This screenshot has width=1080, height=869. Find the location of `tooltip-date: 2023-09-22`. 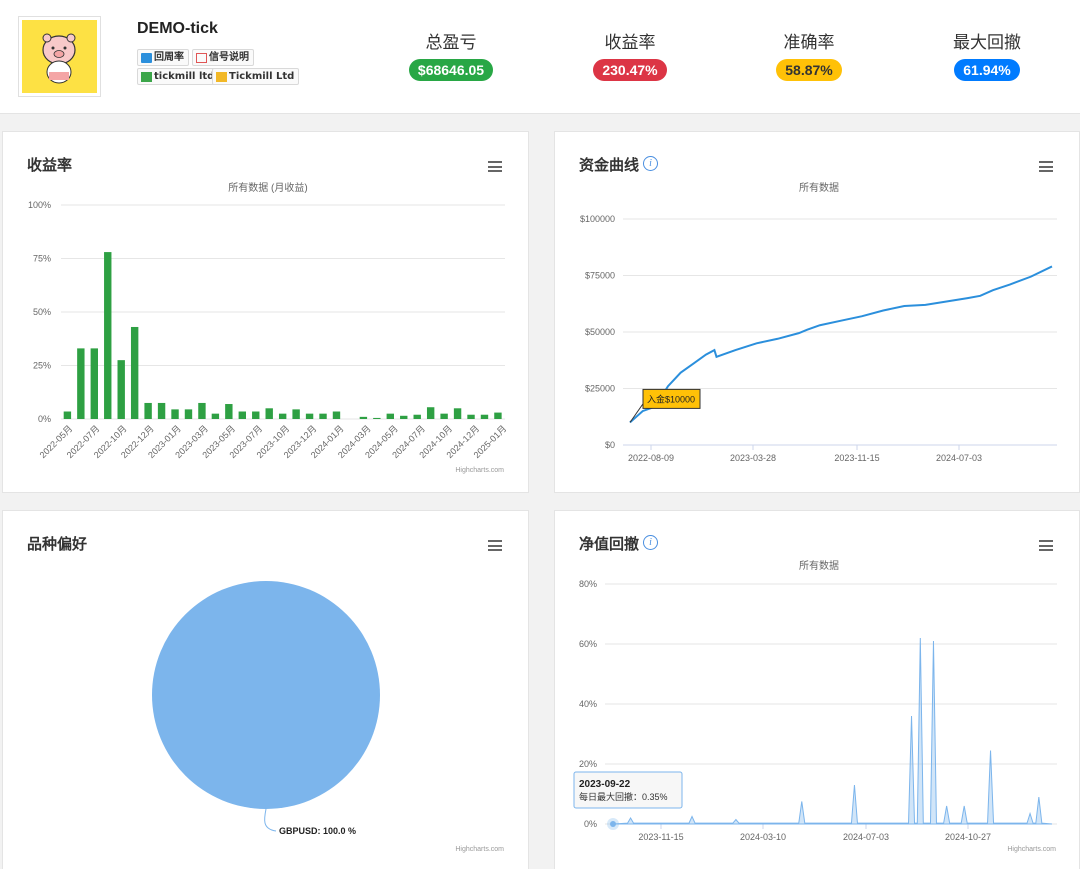

tooltip-date: 2023-09-22 is located at coordinates (605, 784).